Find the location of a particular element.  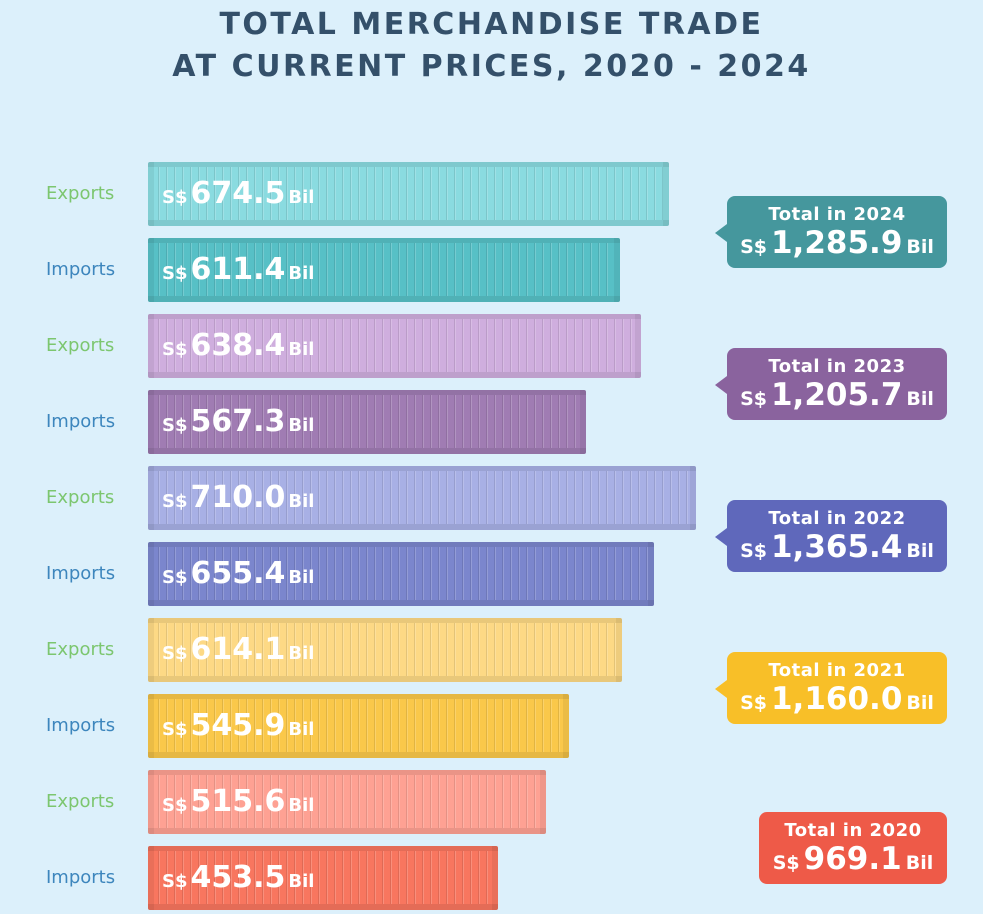

value-number: 614.1 is located at coordinates (238, 649).